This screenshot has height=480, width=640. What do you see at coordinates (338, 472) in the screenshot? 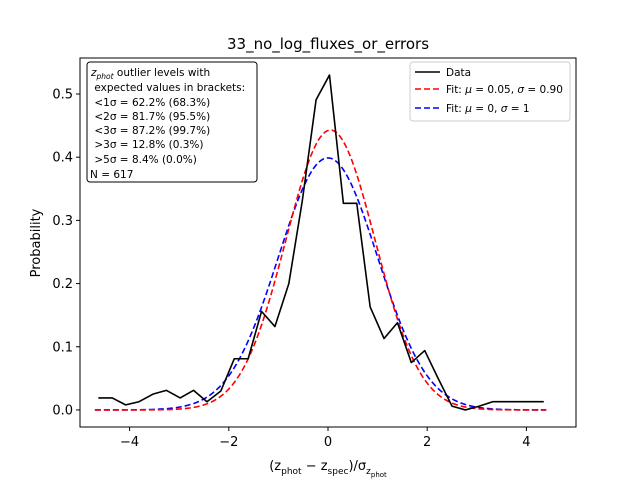
I see `x-axis-label-sub-2: spec` at bounding box center [338, 472].